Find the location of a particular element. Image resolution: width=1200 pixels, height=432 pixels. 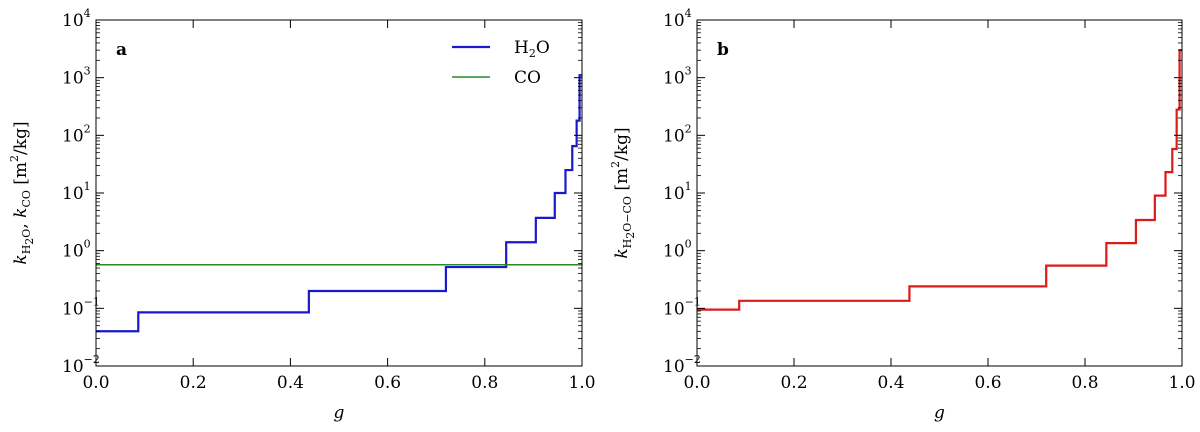

legend-label: H2O is located at coordinates (532, 49).